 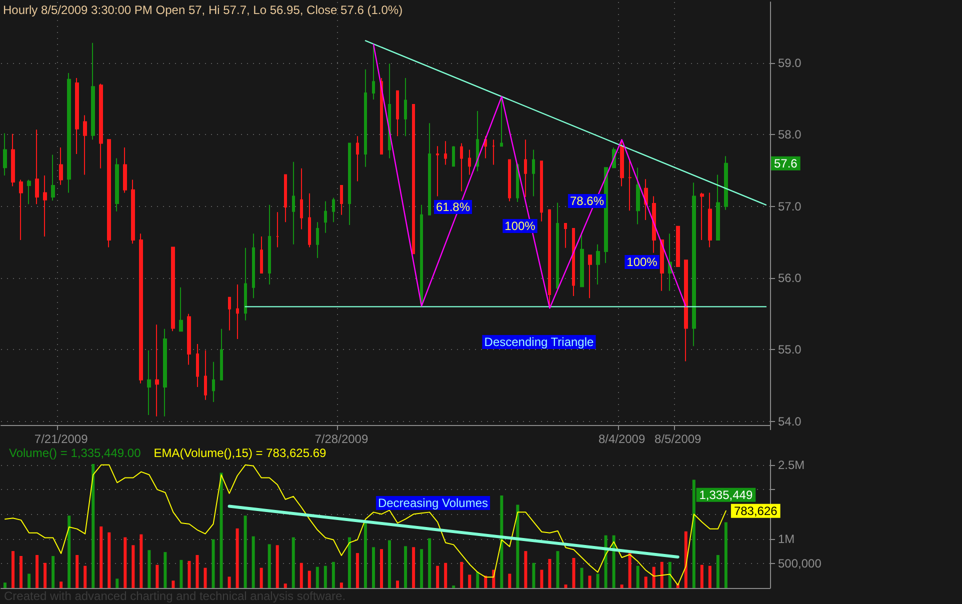 What do you see at coordinates (790, 135) in the screenshot?
I see `y-tick-label: 58.0` at bounding box center [790, 135].